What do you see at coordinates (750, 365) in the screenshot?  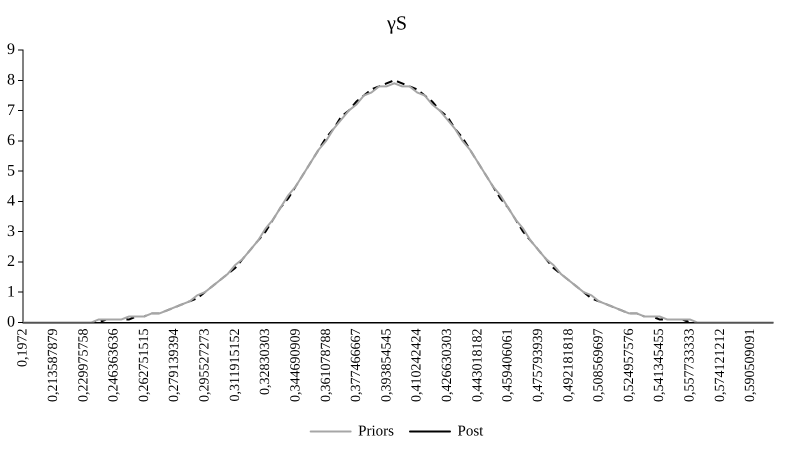 I see `x-tick-label: 0,590509091` at bounding box center [750, 365].